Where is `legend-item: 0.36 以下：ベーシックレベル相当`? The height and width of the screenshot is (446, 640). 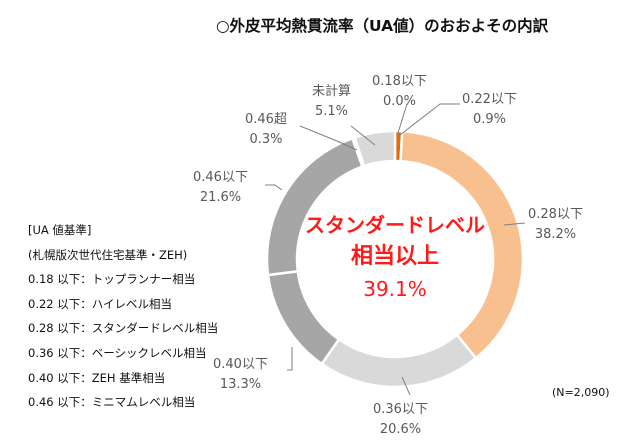 legend-item: 0.36 以下：ベーシックレベル相当 is located at coordinates (117, 352).